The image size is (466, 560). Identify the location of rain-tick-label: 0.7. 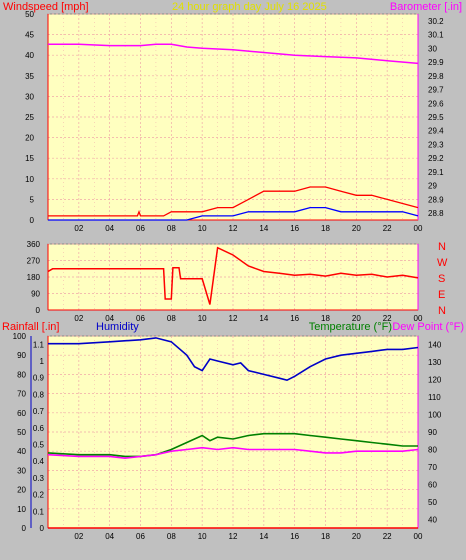
(39, 411).